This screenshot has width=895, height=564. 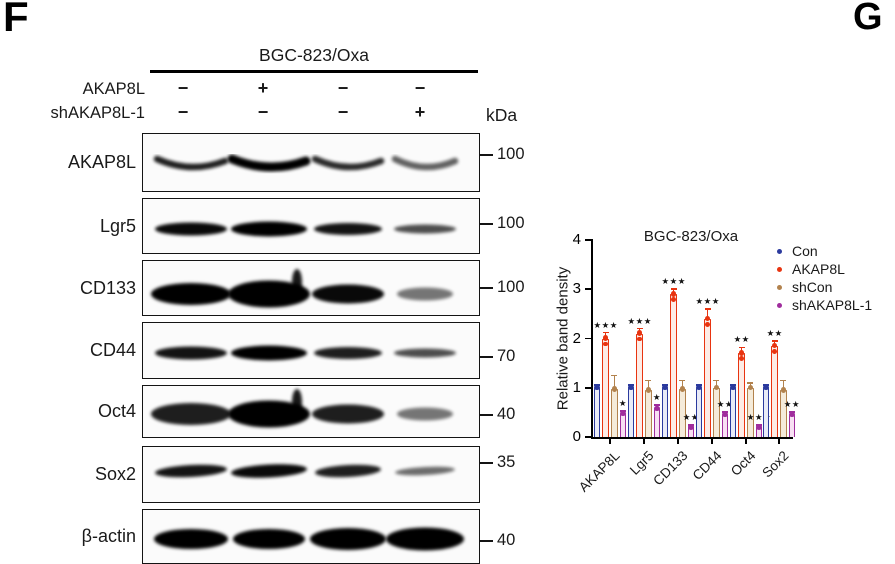 What do you see at coordinates (68, 226) in the screenshot?
I see `blot-protein-label: Lgr5` at bounding box center [68, 226].